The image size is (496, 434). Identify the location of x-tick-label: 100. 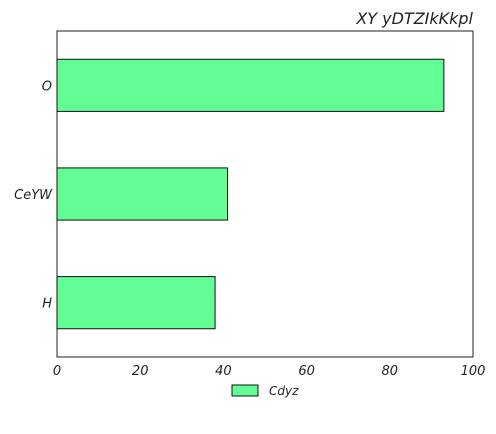
(473, 371).